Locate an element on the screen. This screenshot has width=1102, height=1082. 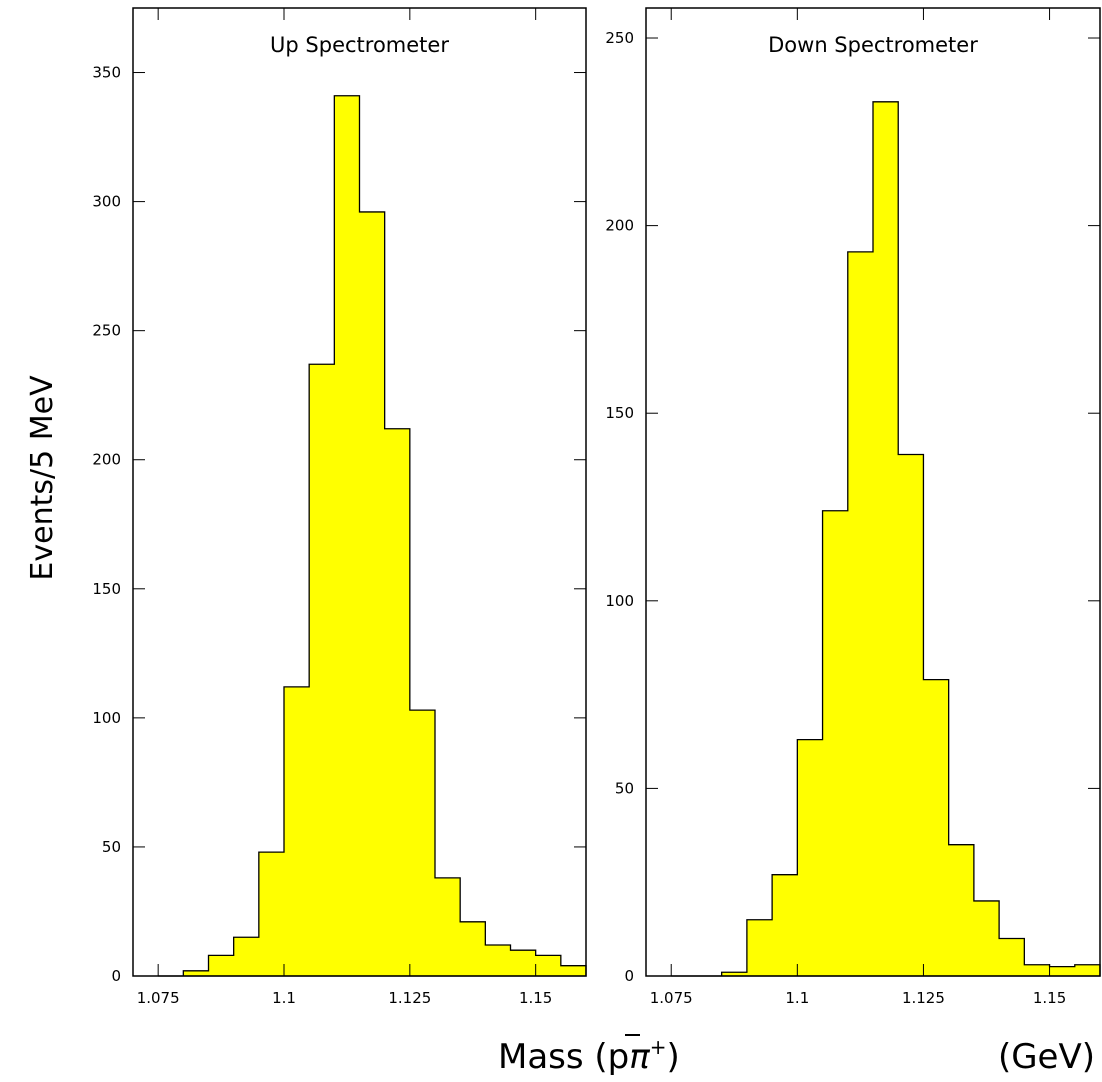
y-tick-label: 300 is located at coordinates (106, 202).